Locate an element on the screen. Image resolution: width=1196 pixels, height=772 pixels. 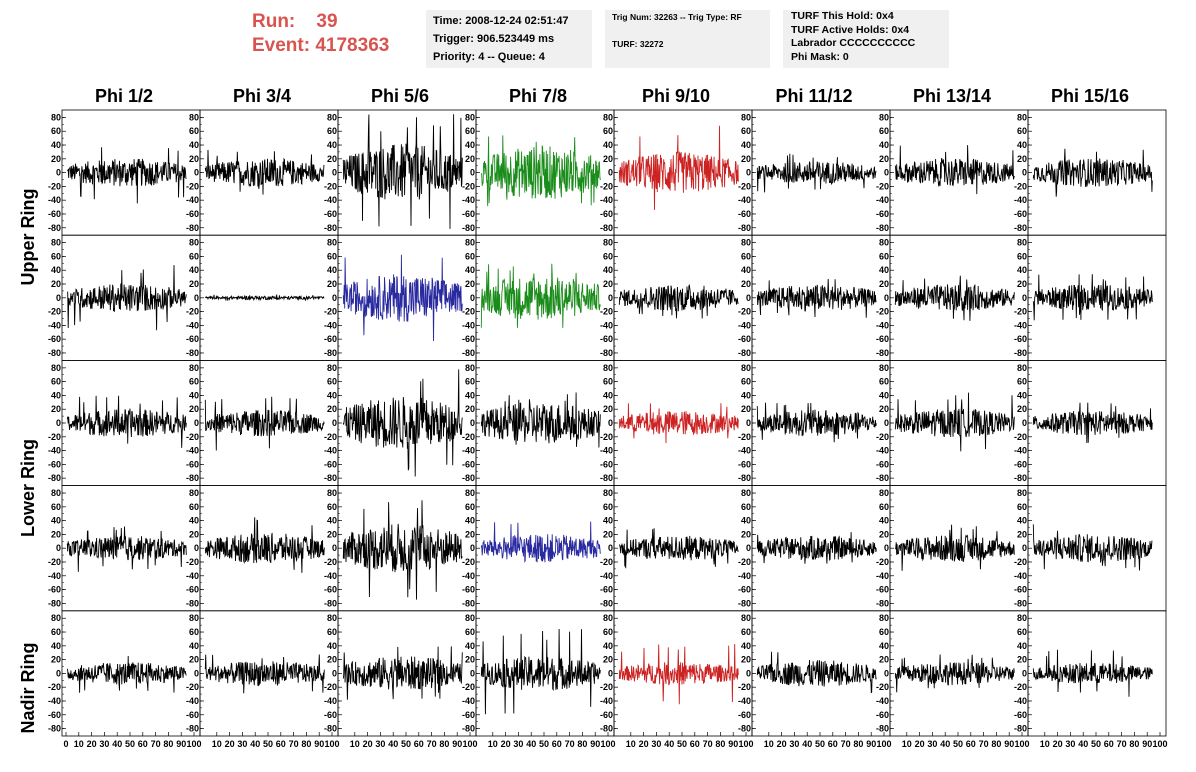
x-tick-label: 10 is located at coordinates (769, 744).